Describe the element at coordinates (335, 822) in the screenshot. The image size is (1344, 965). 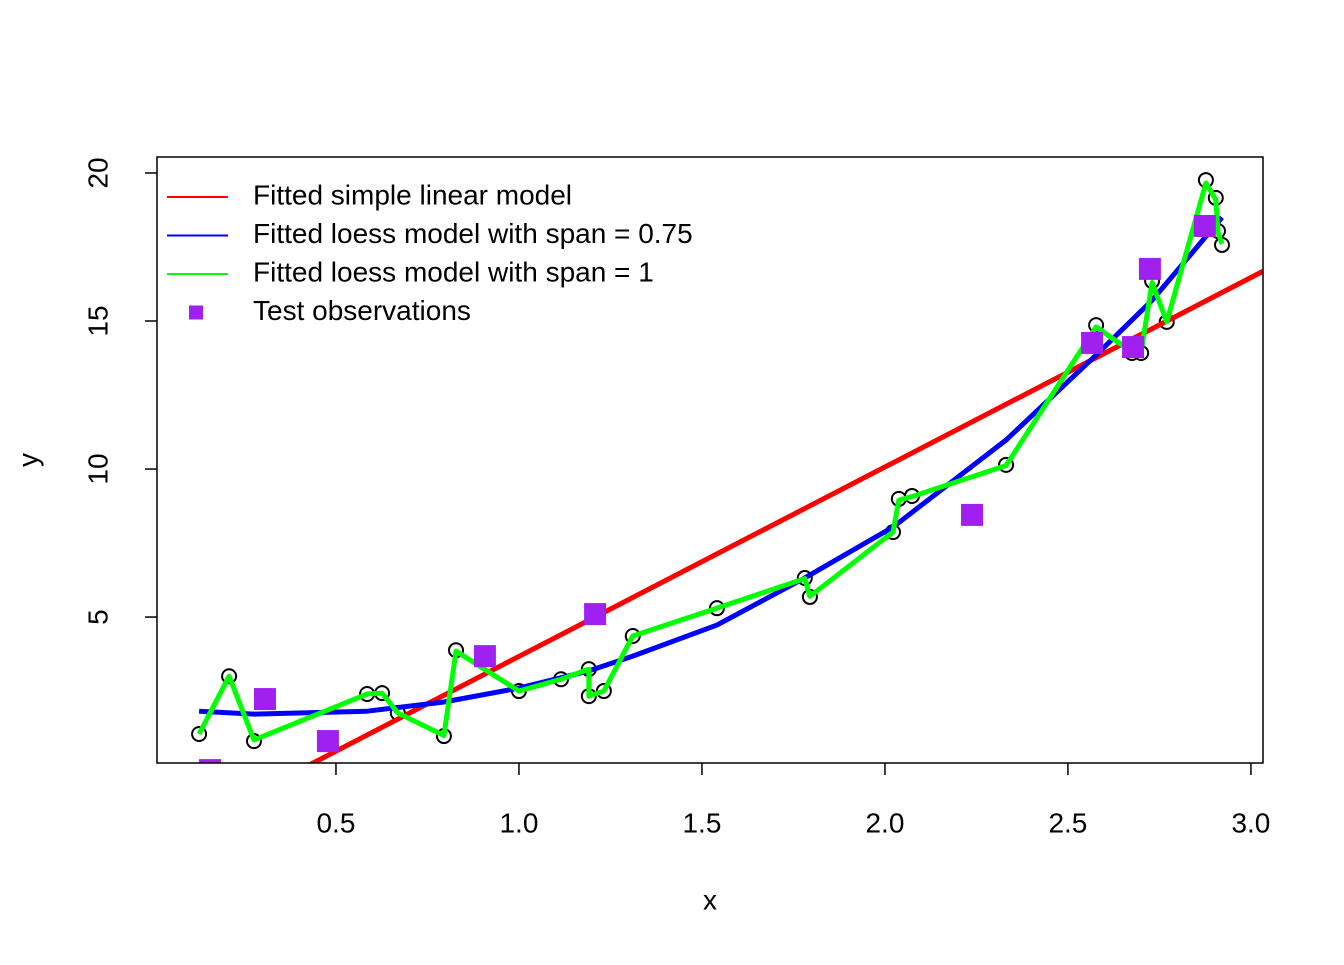
I see `x-tick-label: 0.5` at that location.